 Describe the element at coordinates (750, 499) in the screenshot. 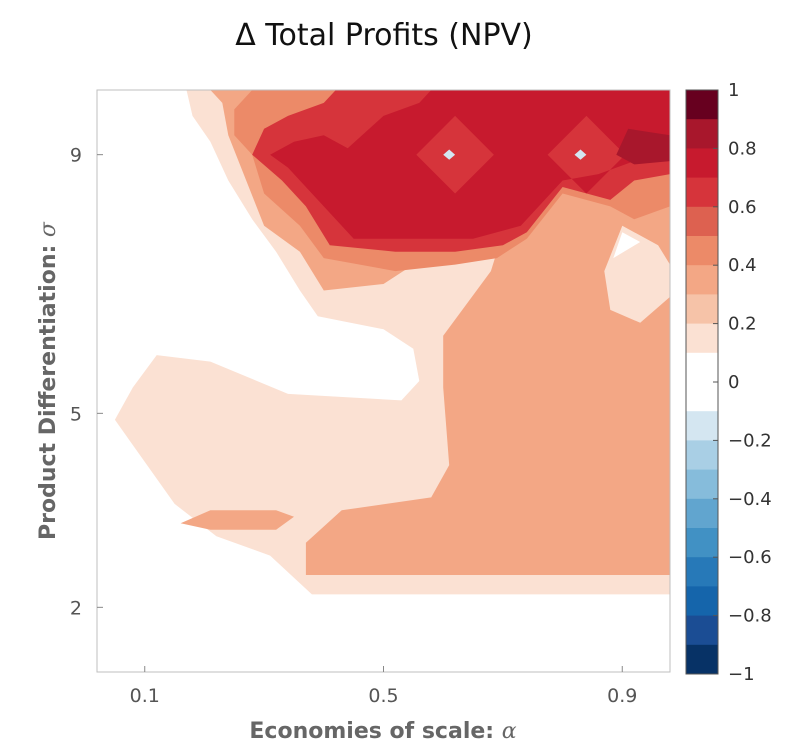

I see `colorbar-tick-label: −0.4` at that location.